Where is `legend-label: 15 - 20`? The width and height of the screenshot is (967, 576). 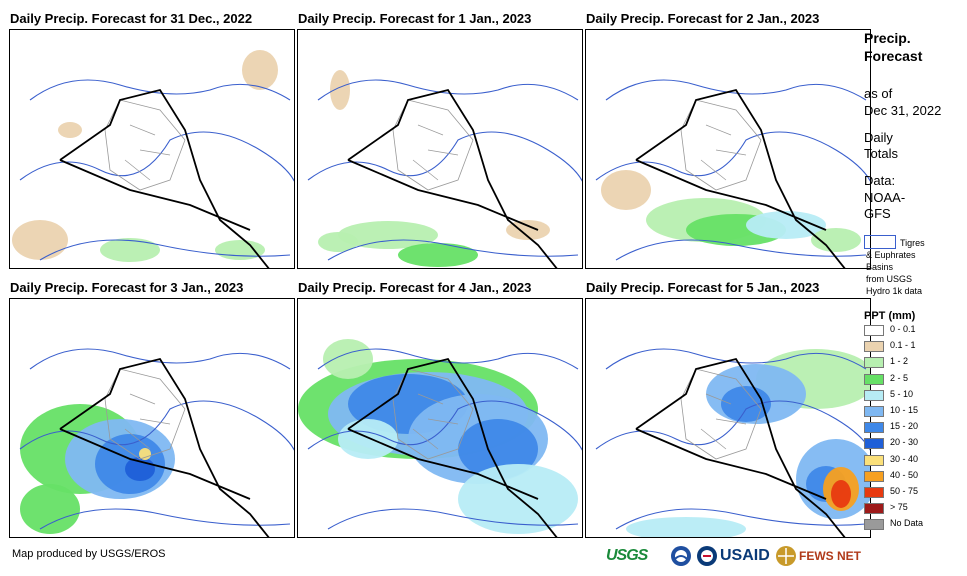 legend-label: 15 - 20 is located at coordinates (904, 426).